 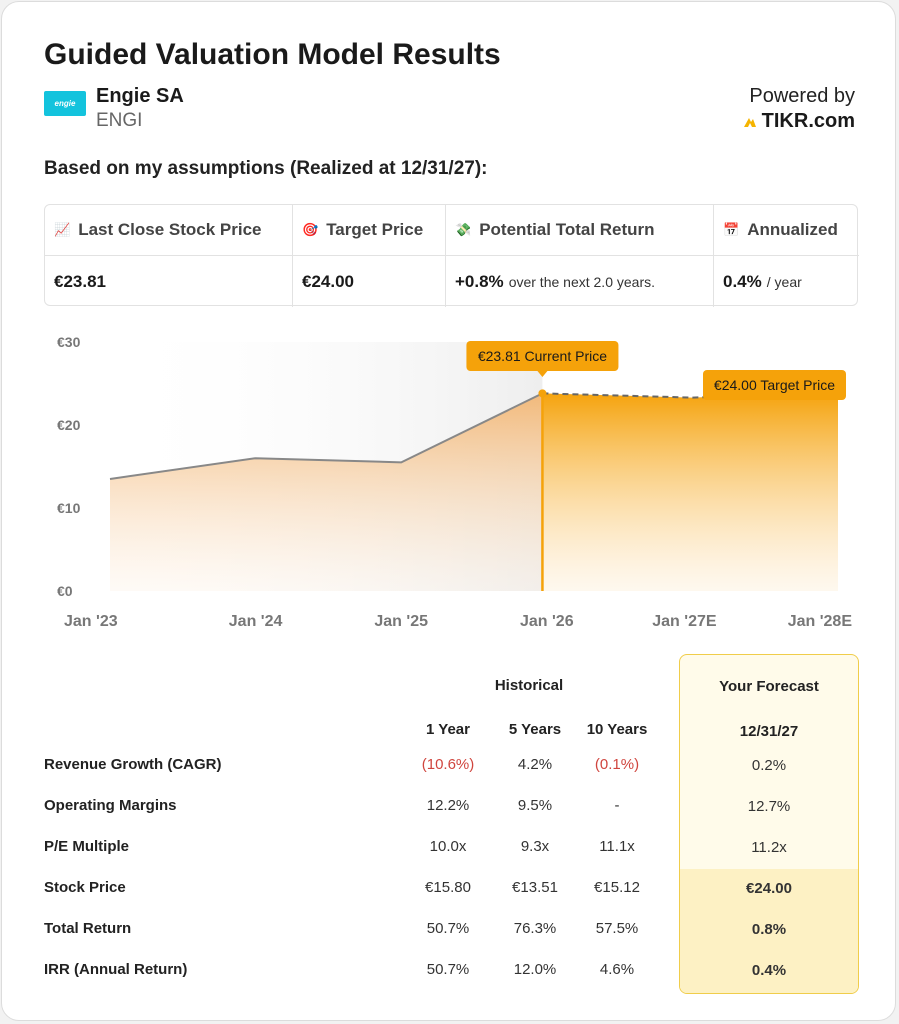 What do you see at coordinates (808, 121) in the screenshot?
I see `tikr-brand-text: TIKR.com` at bounding box center [808, 121].